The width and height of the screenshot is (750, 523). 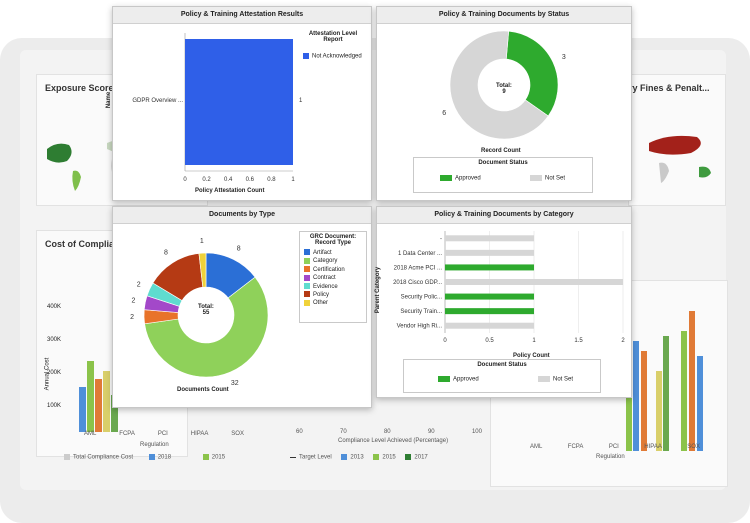 I want to click on x-axis-title: Policy Count, so click(x=531, y=356).